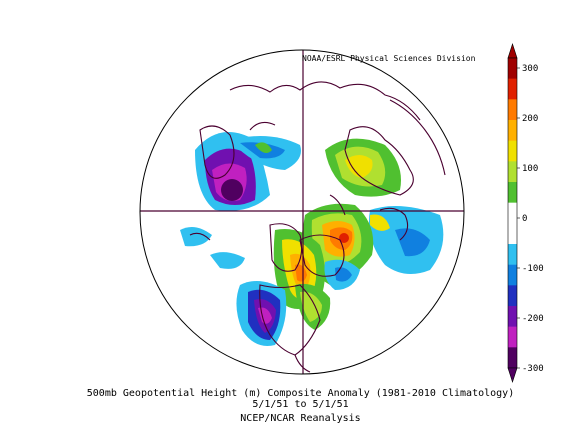 The width and height of the screenshot is (561, 437). What do you see at coordinates (389, 58) in the screenshot?
I see `credit-text: NOAA/ESRL Physical Sciences Division` at bounding box center [389, 58].